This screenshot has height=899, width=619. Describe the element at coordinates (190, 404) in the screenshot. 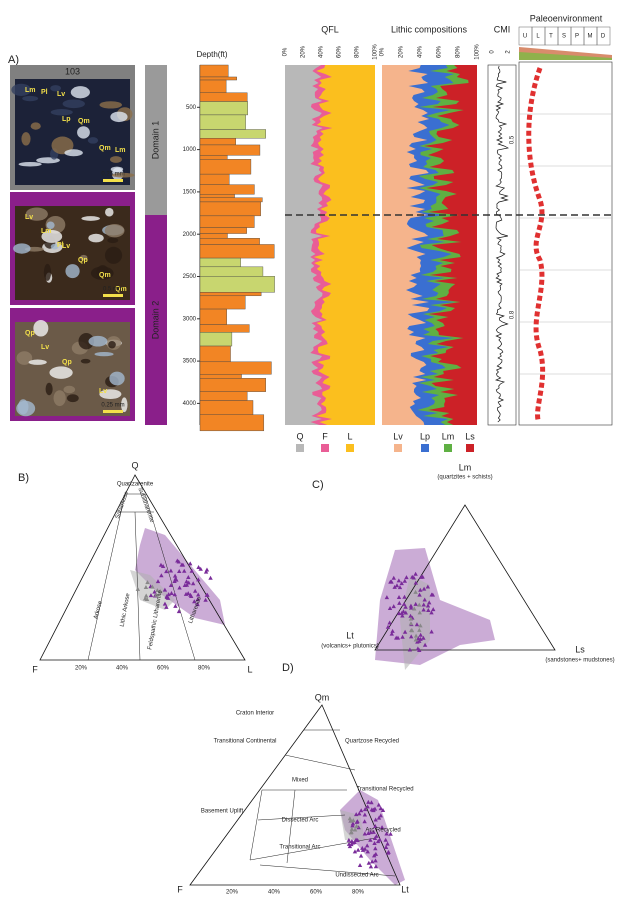

I see `label: 4000` at that location.